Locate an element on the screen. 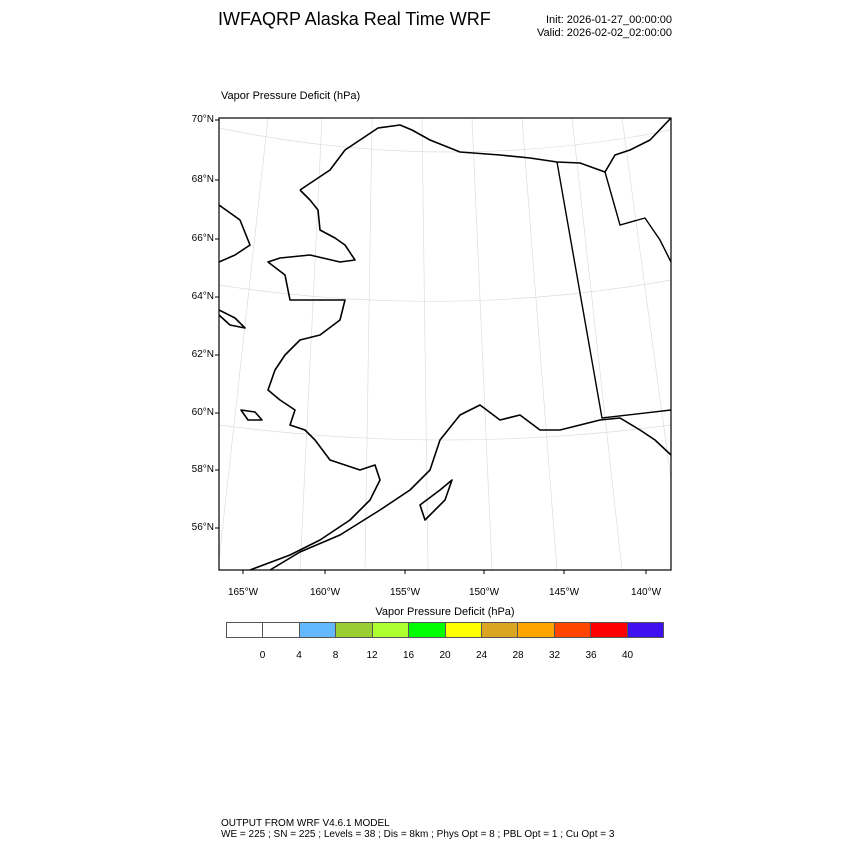 The height and width of the screenshot is (850, 850). init-time: Init: 2026-01-27_00:00:00 is located at coordinates (609, 20).